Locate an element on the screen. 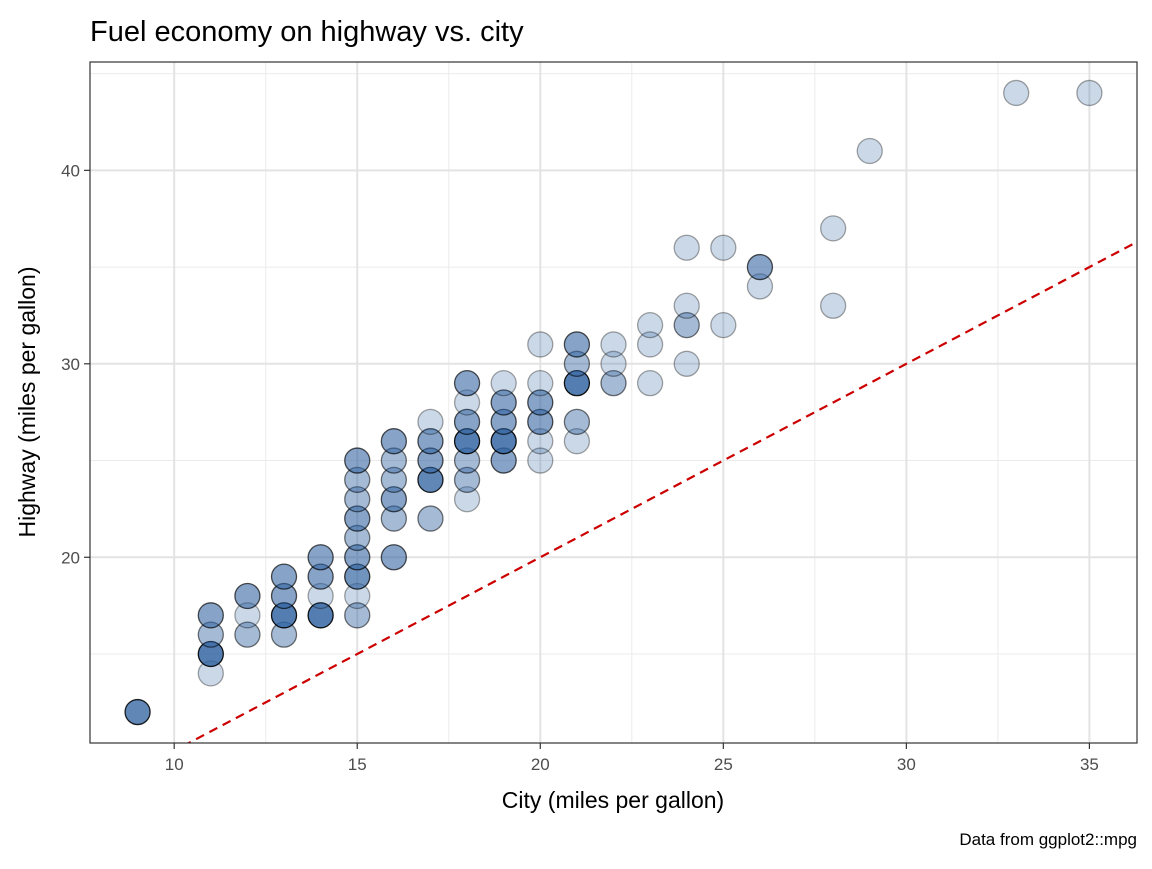  caption: Data from ggplot2::mpg is located at coordinates (1048, 839).